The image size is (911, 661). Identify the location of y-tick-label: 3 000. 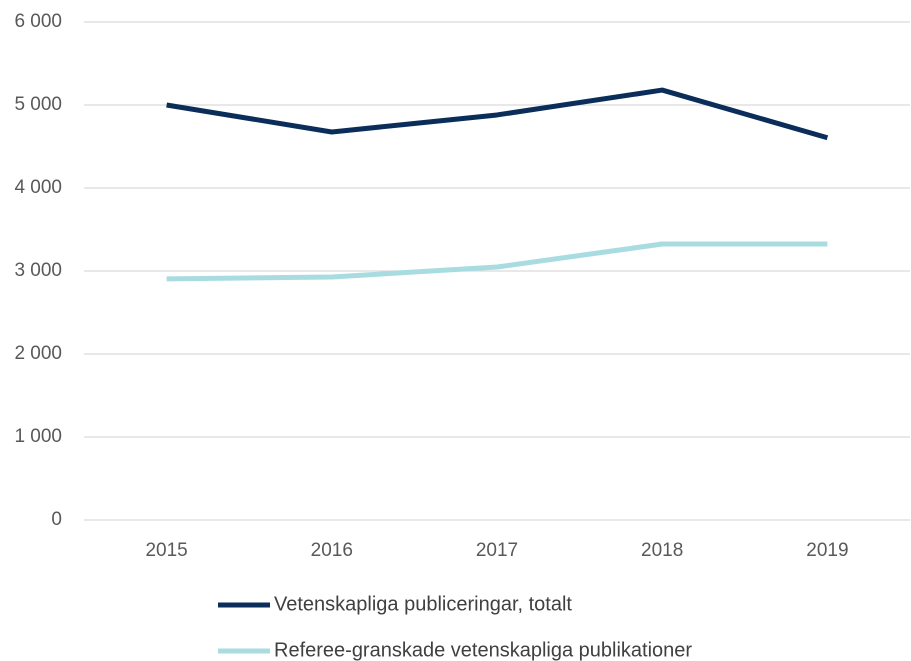
(38, 270).